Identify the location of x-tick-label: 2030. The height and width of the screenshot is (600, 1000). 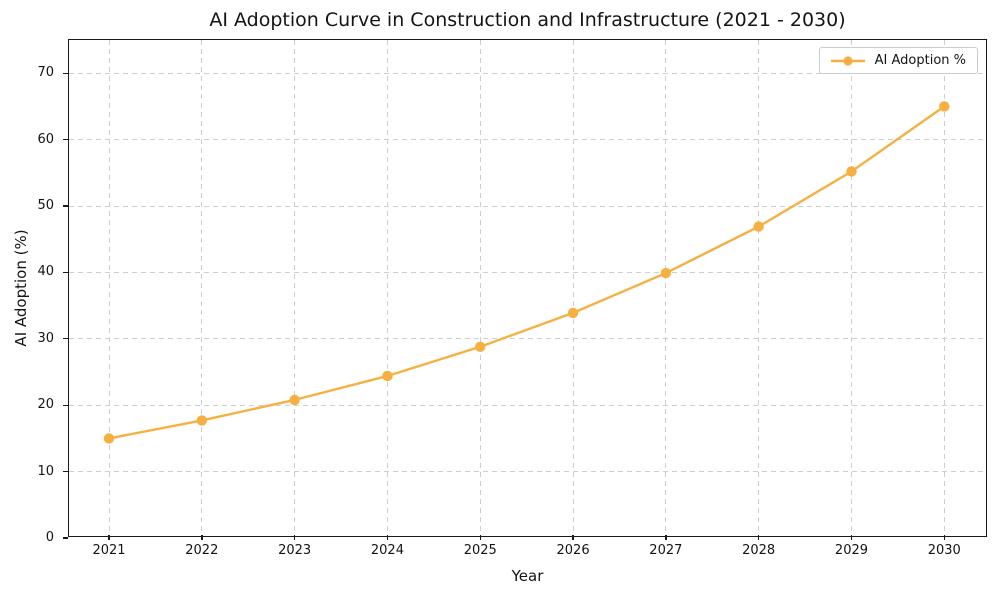
(944, 550).